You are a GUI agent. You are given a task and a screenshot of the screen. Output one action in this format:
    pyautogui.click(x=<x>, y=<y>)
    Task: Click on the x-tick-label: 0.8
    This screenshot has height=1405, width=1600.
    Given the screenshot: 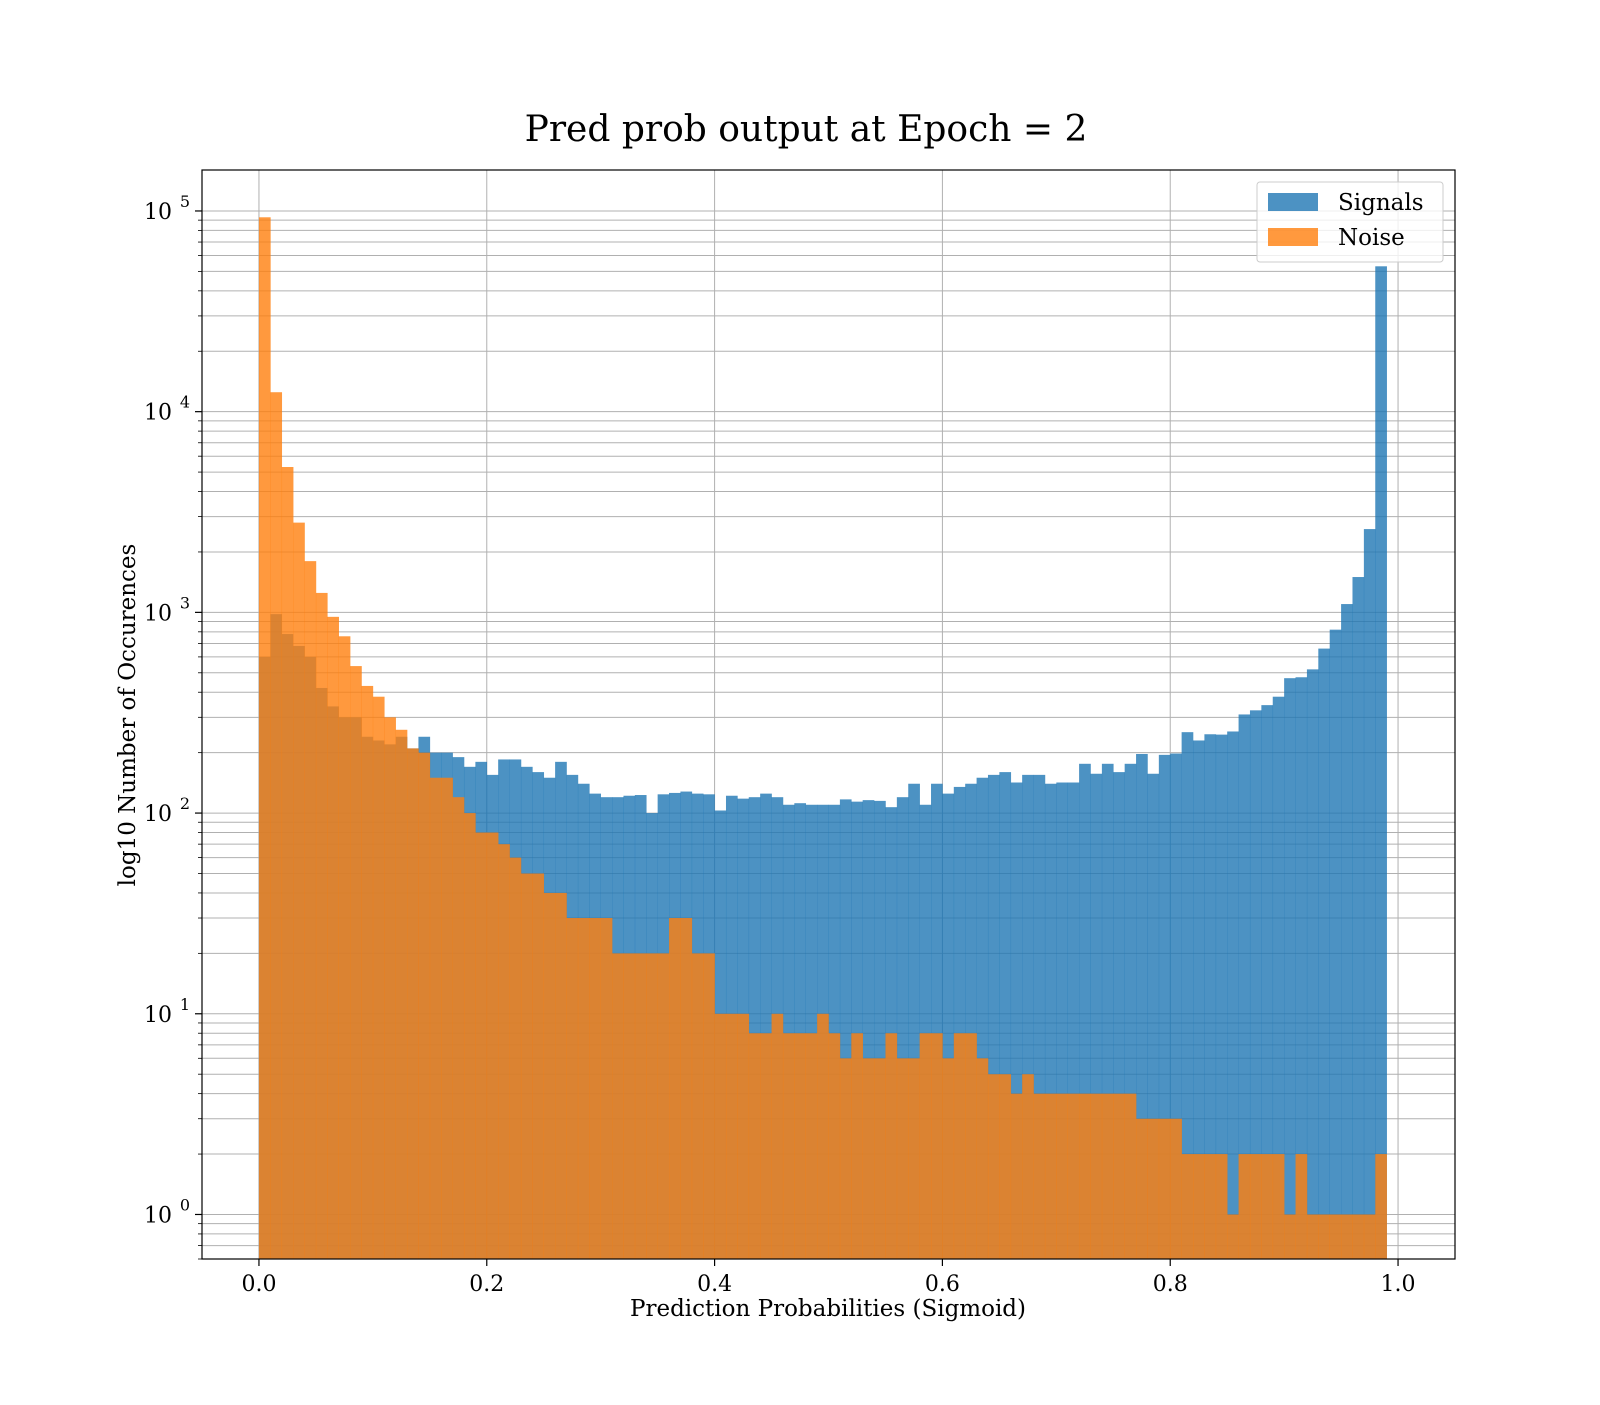 What is the action you would take?
    pyautogui.click(x=1170, y=1284)
    